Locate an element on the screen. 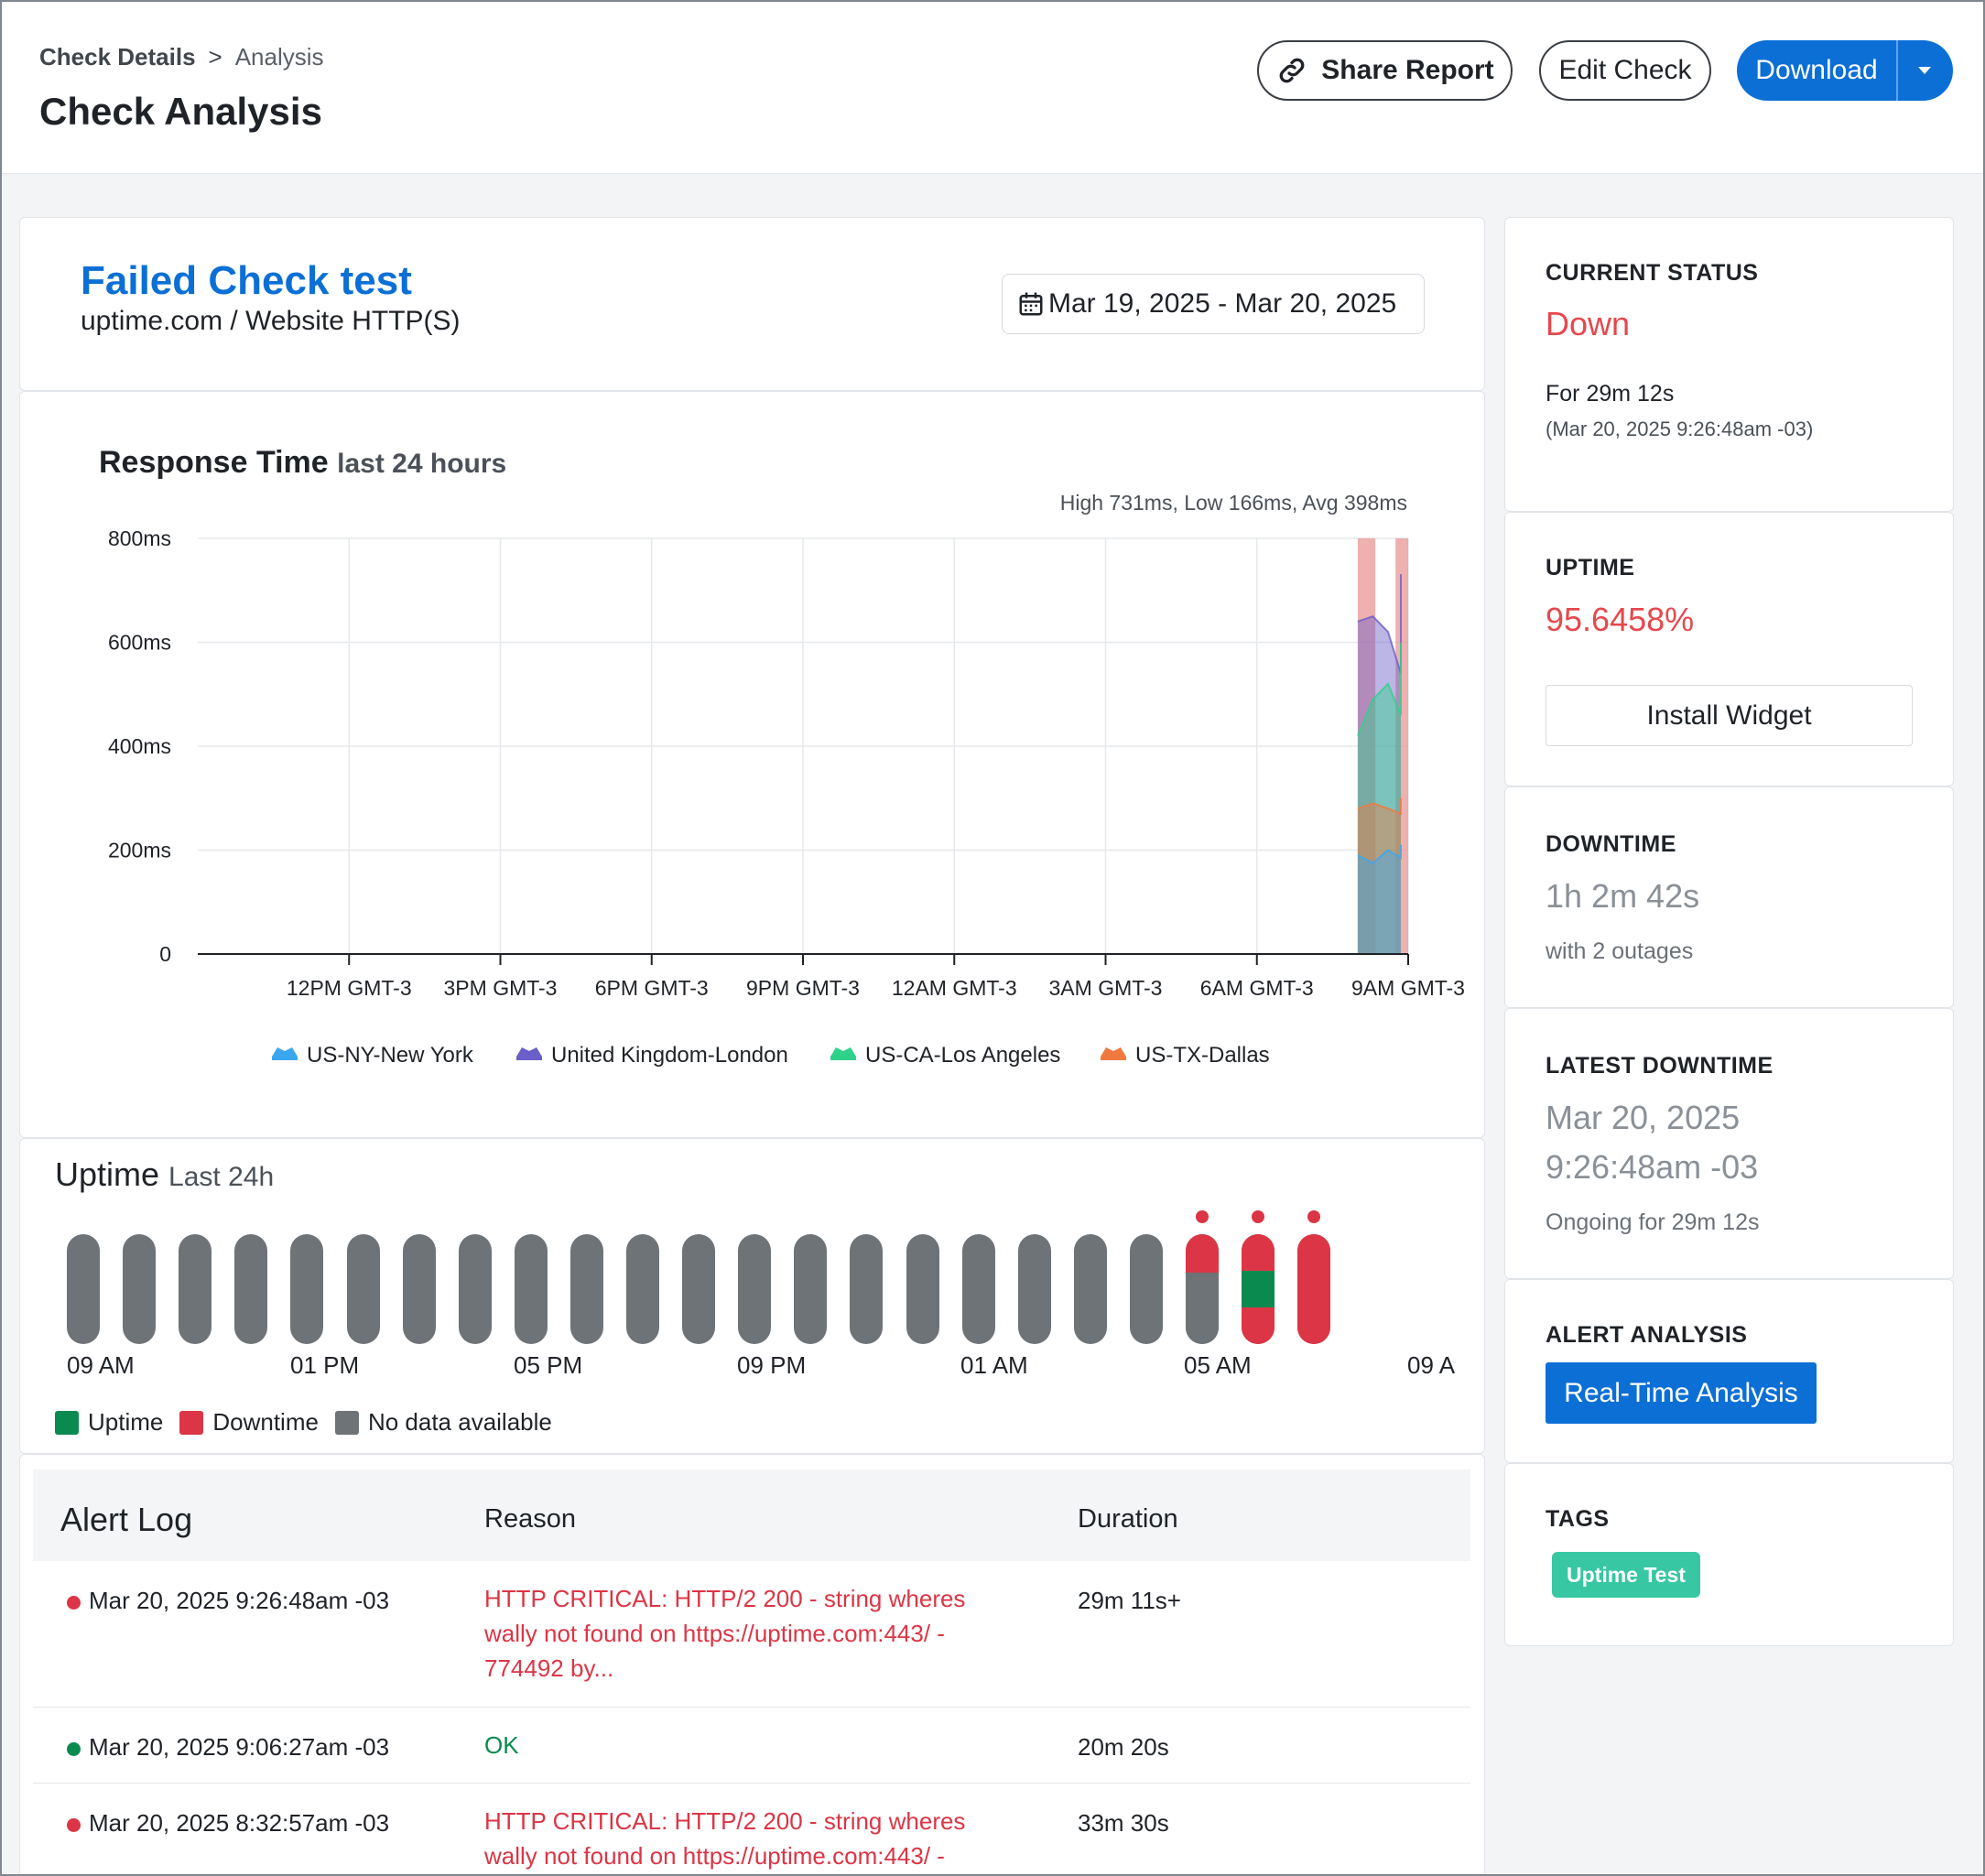 This screenshot has width=1985, height=1876. alert-analysis-card: ALERT ANALYSIS Real-Time Analysis is located at coordinates (1729, 1371).